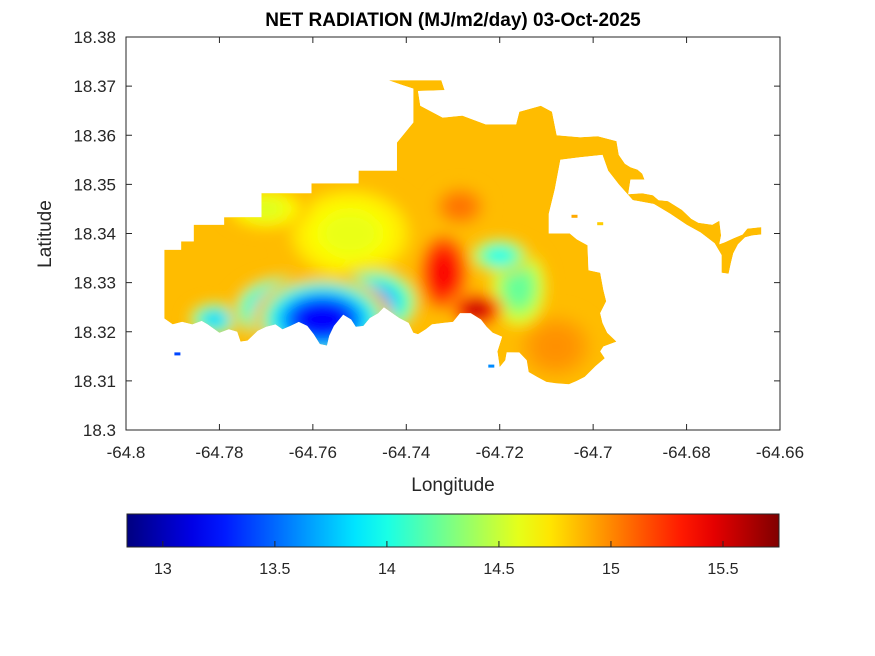  Describe the element at coordinates (593, 452) in the screenshot. I see `x-tick-label: -64.7` at that location.